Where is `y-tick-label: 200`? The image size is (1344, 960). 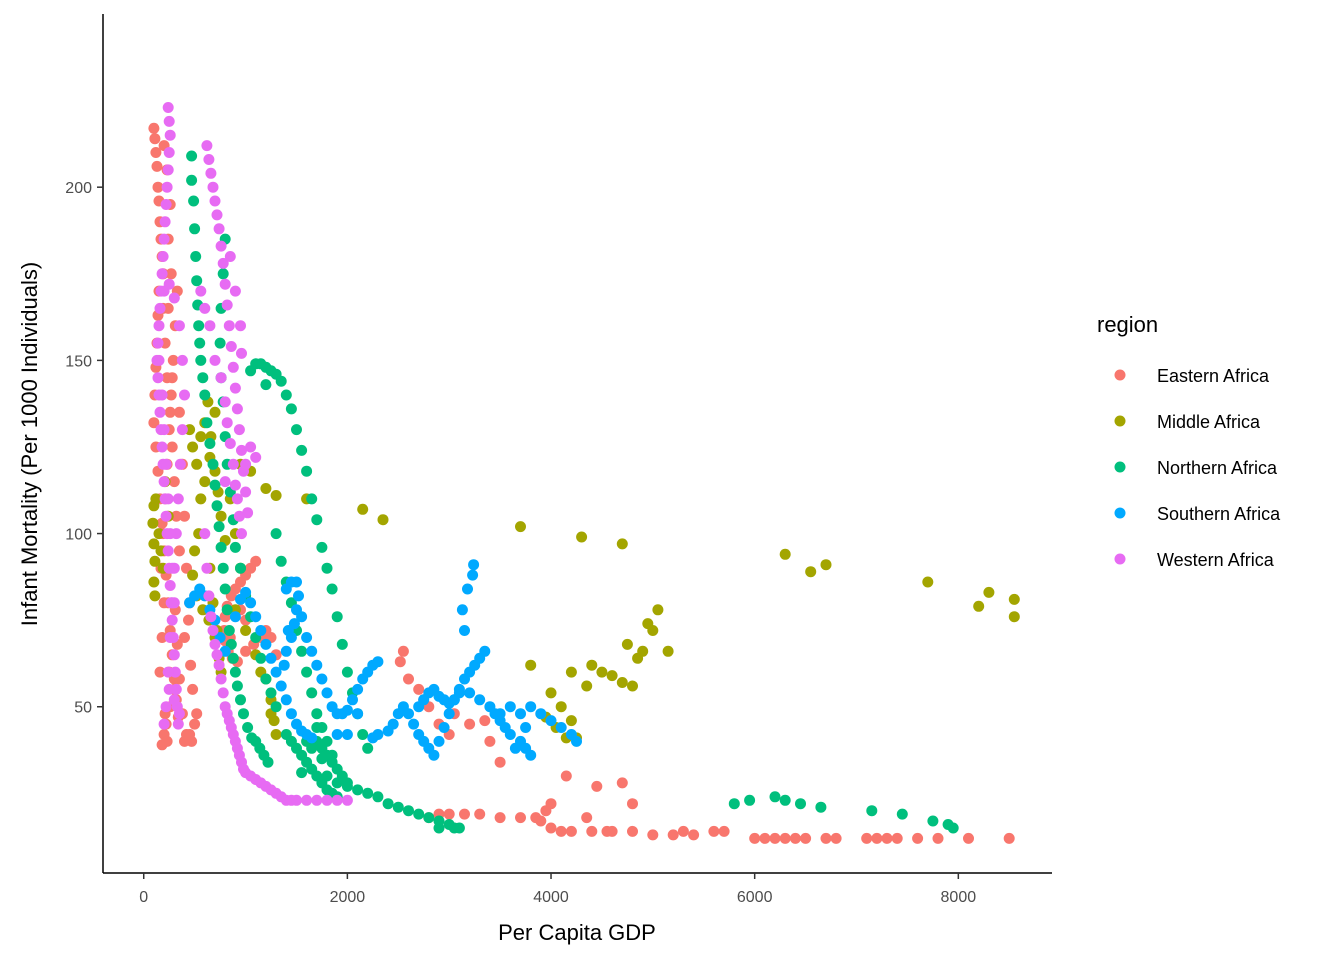 y-tick-label: 200 is located at coordinates (78, 188).